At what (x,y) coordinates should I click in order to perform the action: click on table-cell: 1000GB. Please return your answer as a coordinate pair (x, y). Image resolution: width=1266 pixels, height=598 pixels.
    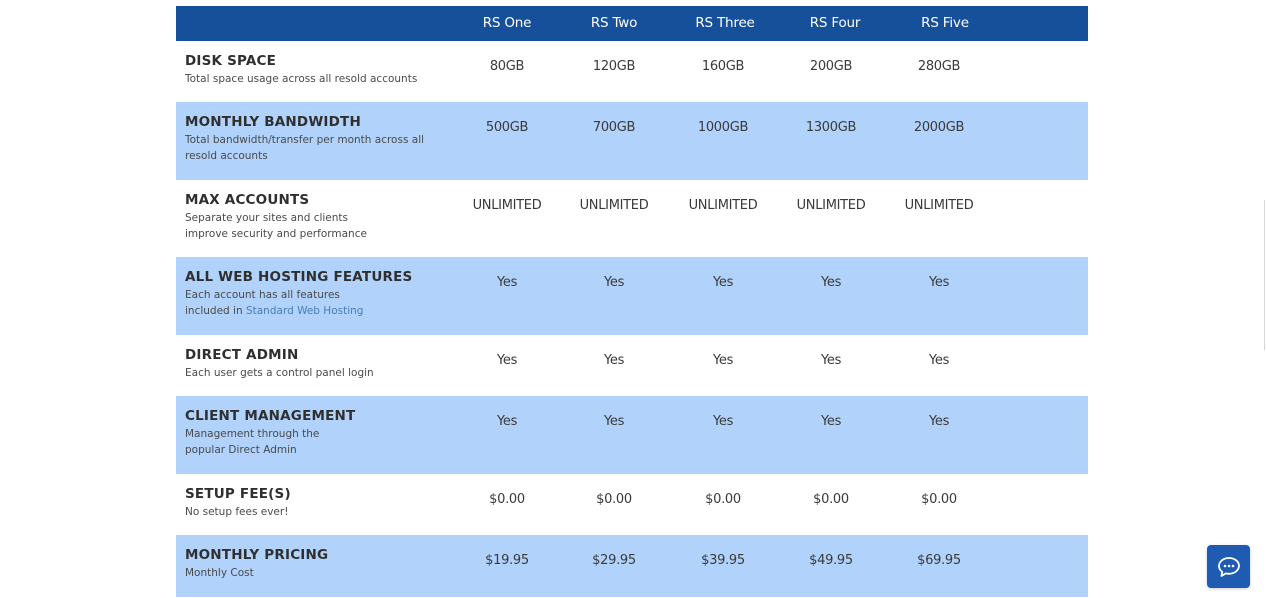
    Looking at the image, I should click on (723, 127).